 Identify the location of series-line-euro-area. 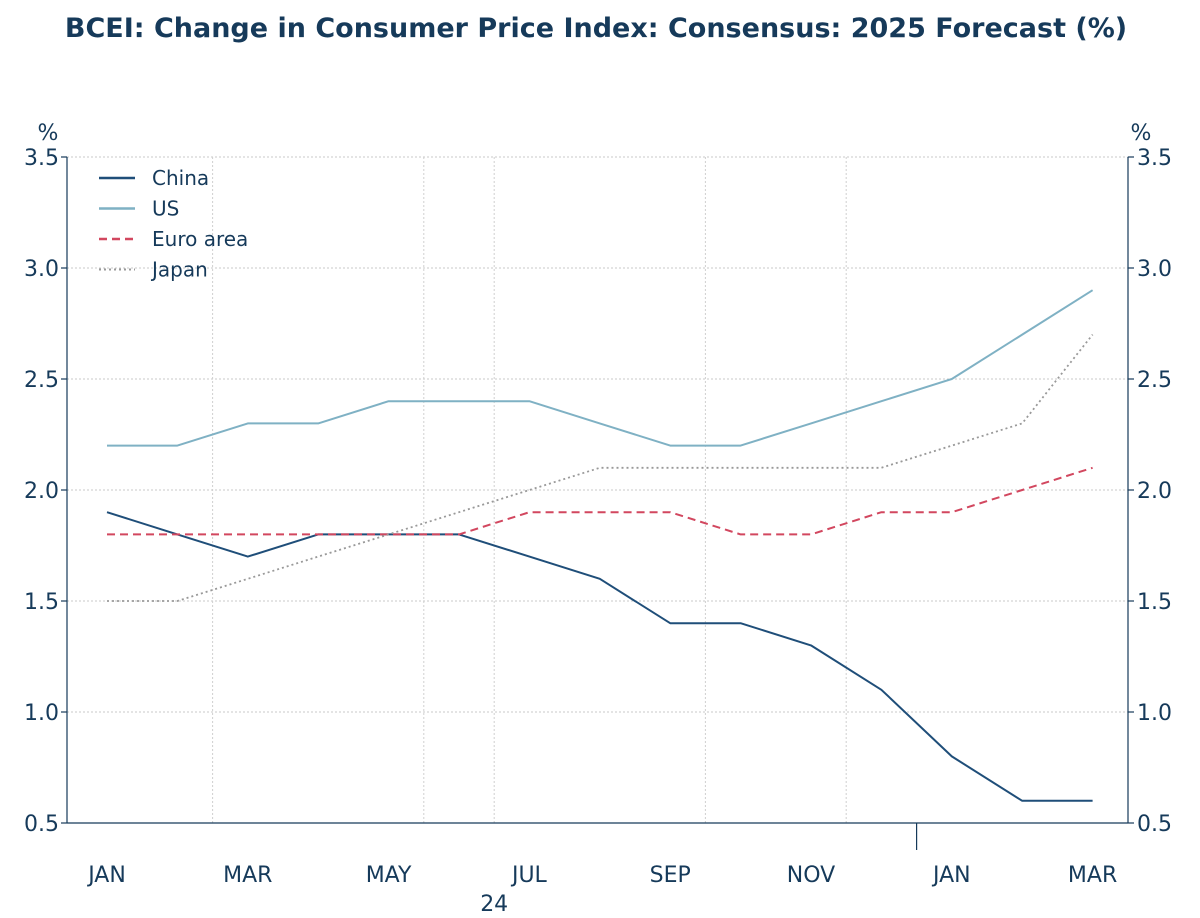
(600, 501).